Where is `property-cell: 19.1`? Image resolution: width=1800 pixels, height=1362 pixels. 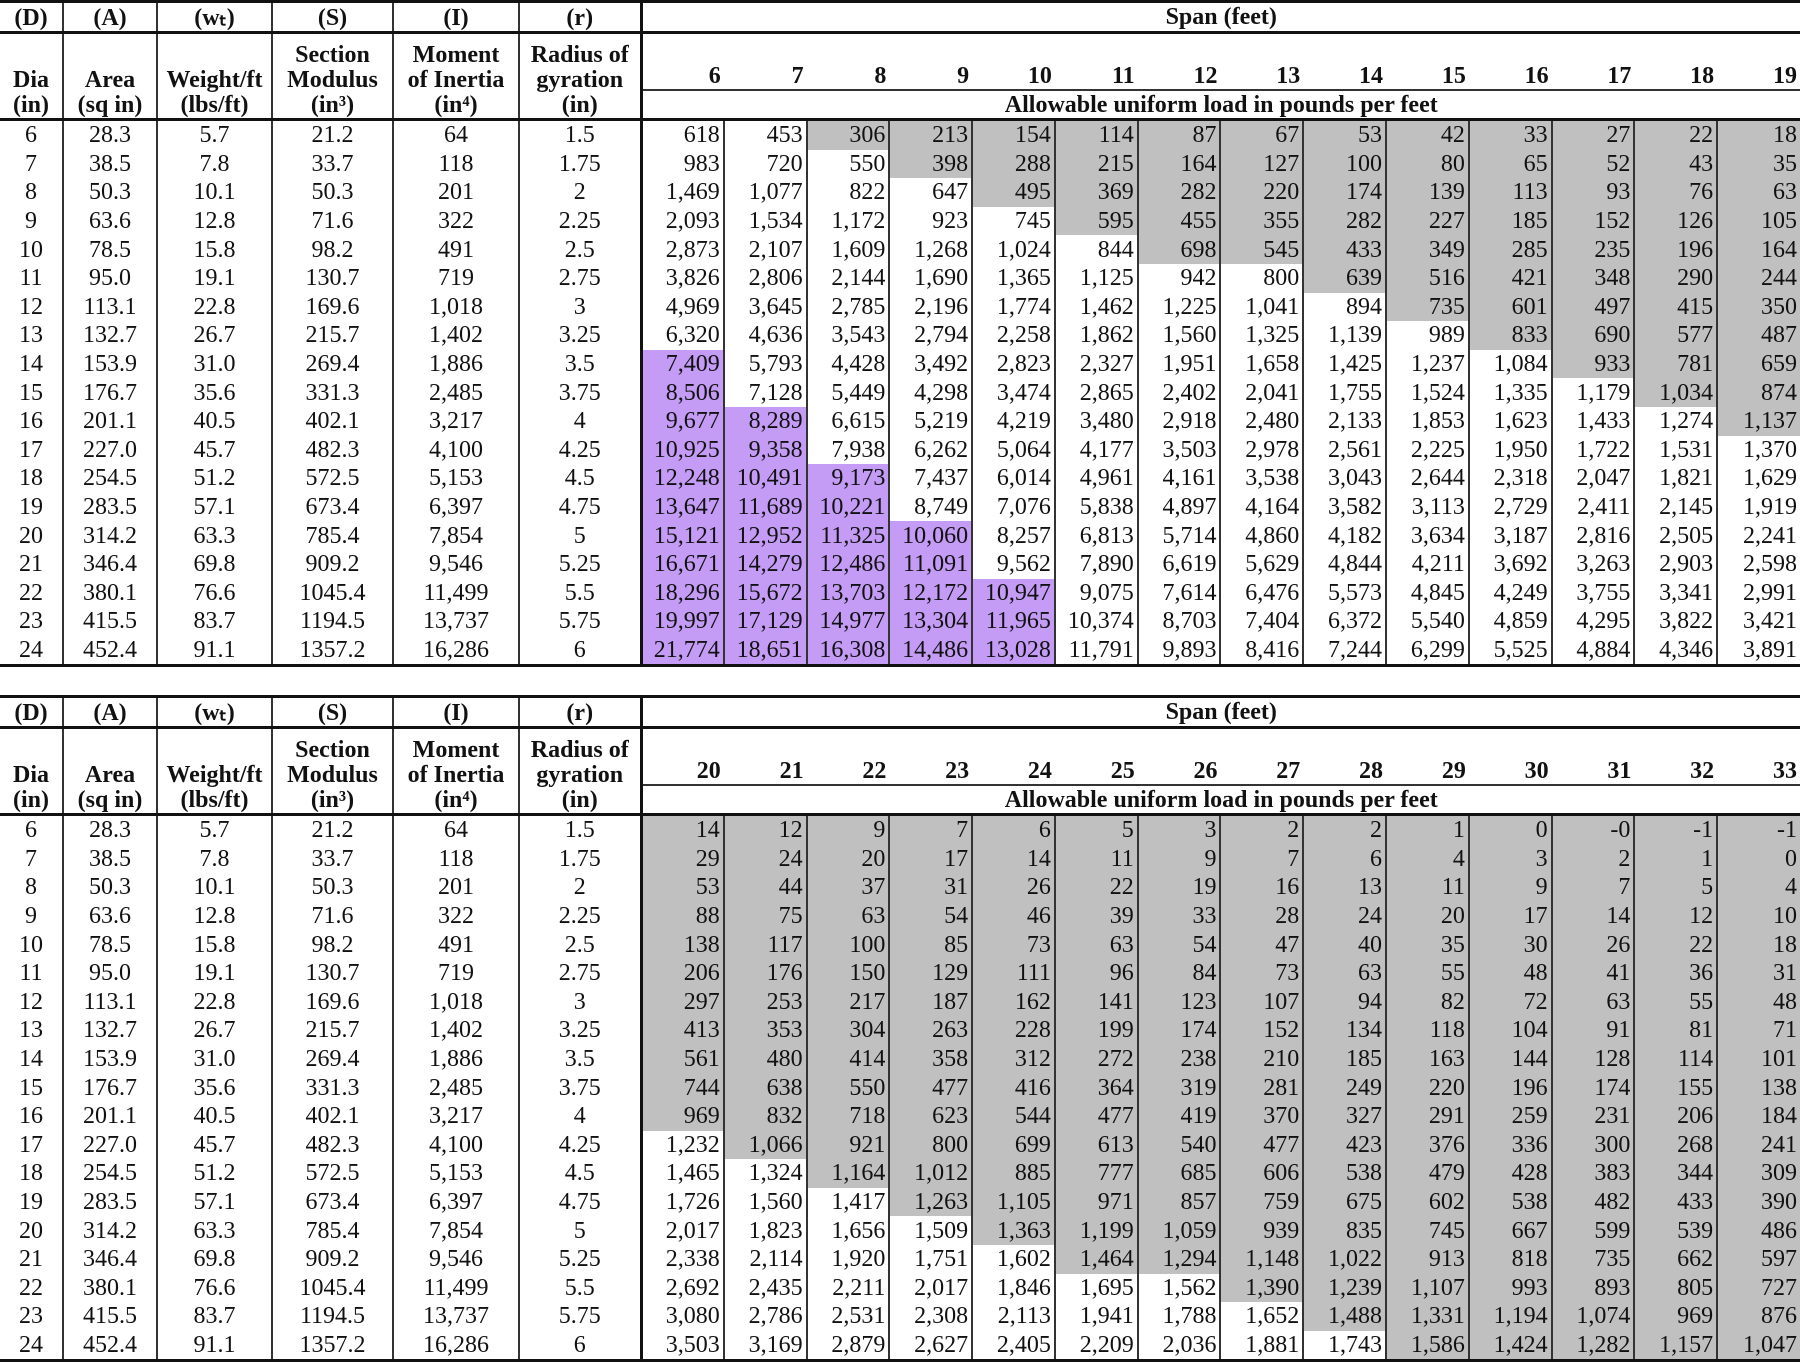 property-cell: 19.1 is located at coordinates (214, 973).